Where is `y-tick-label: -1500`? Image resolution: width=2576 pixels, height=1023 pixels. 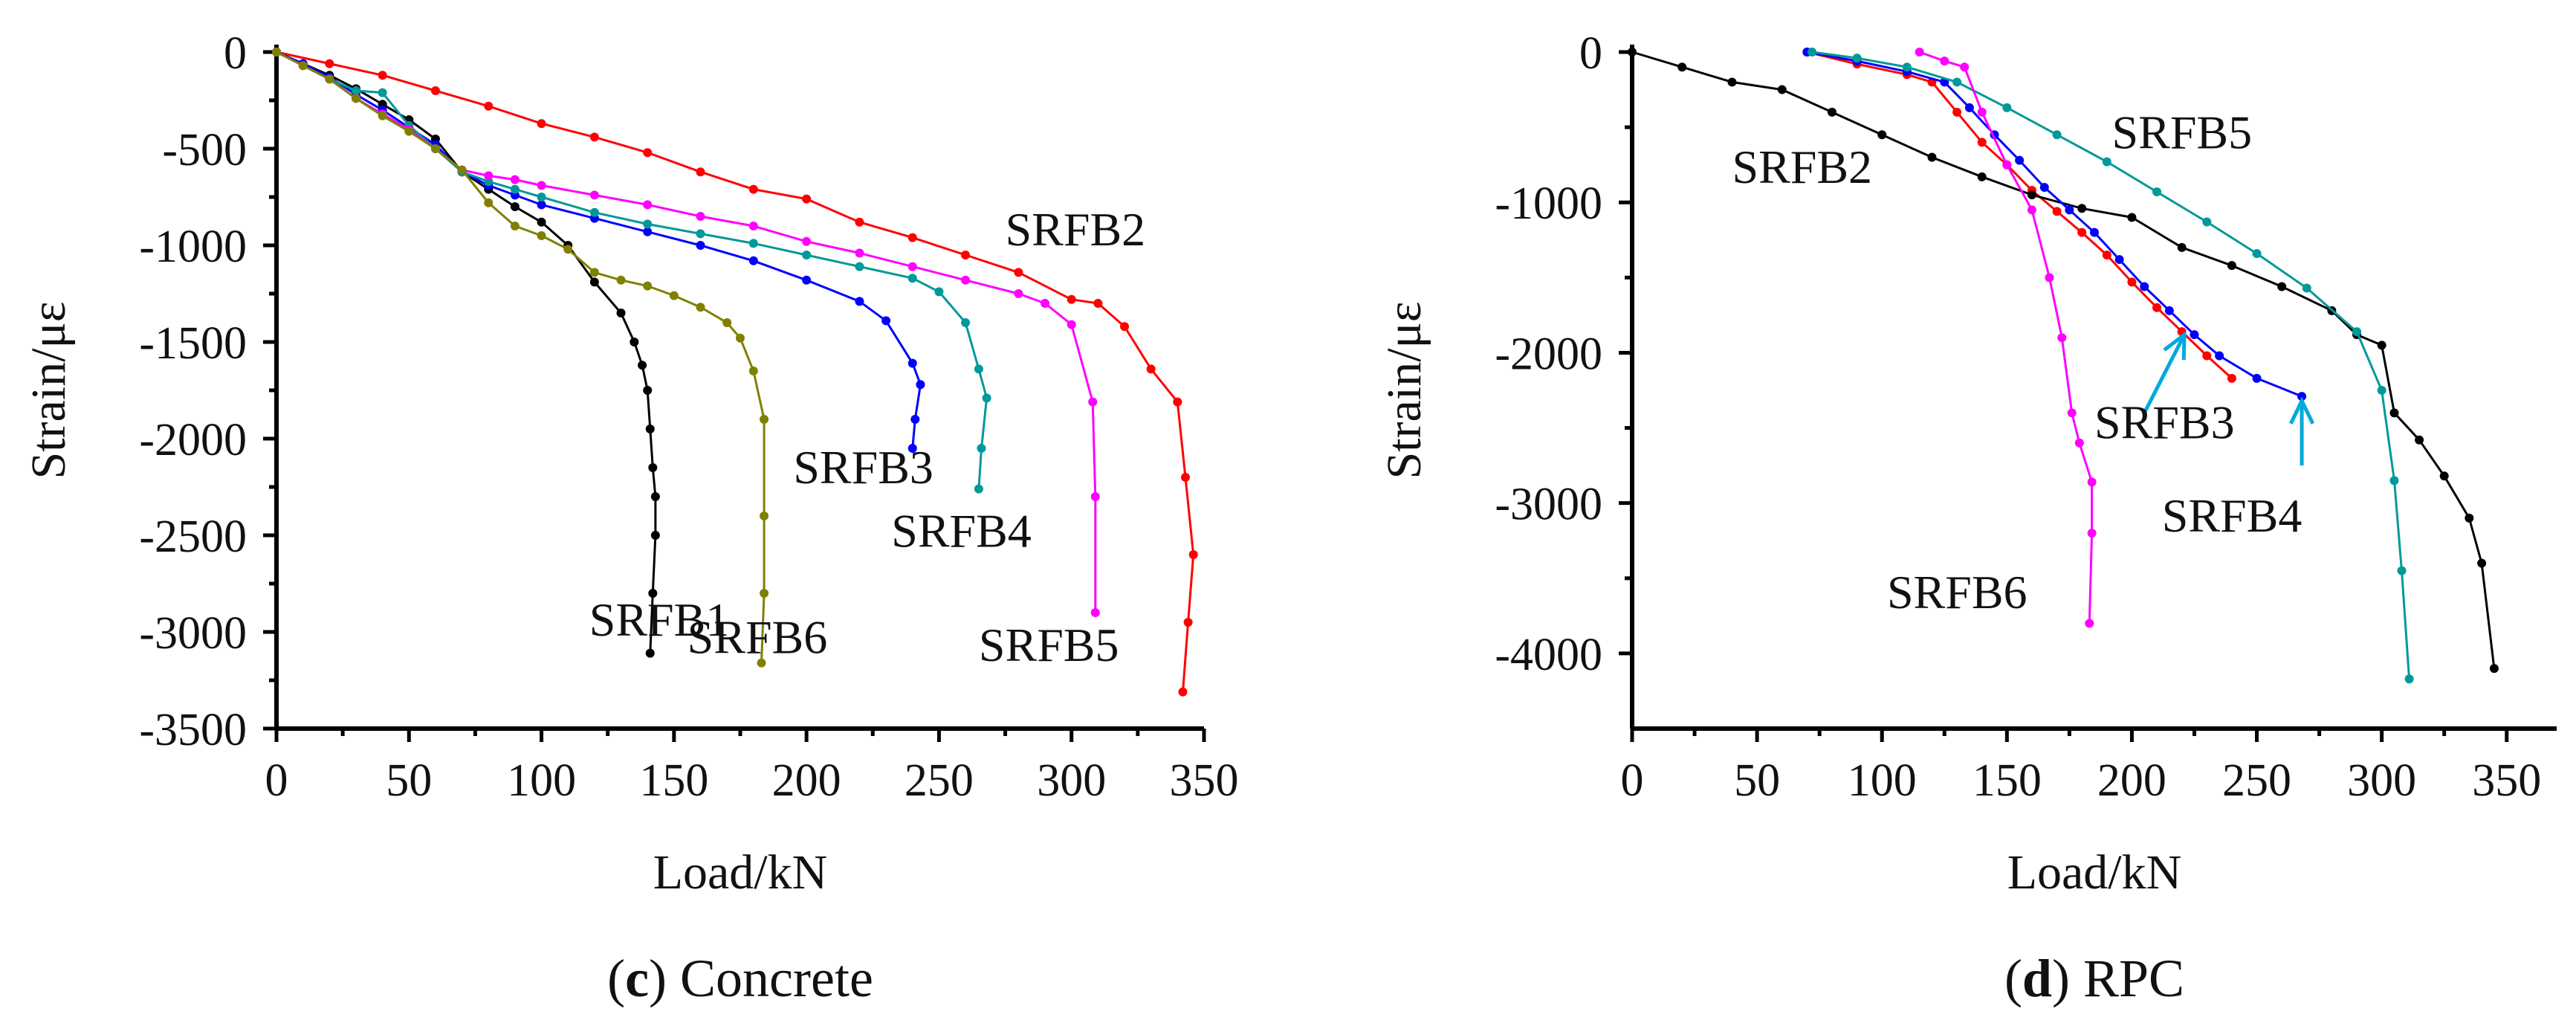 y-tick-label: -1500 is located at coordinates (193, 343).